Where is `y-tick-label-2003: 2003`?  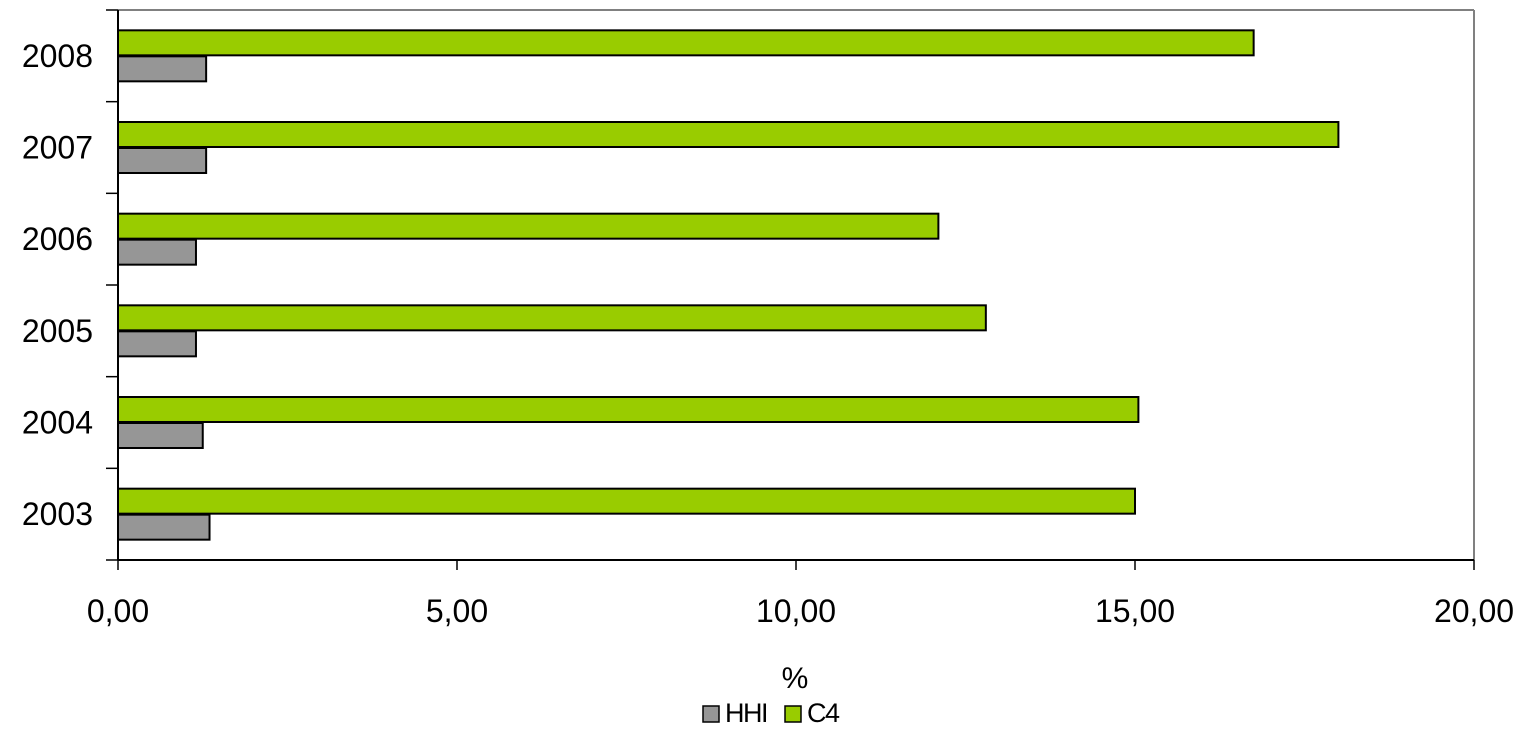
y-tick-label-2003: 2003 is located at coordinates (57, 514).